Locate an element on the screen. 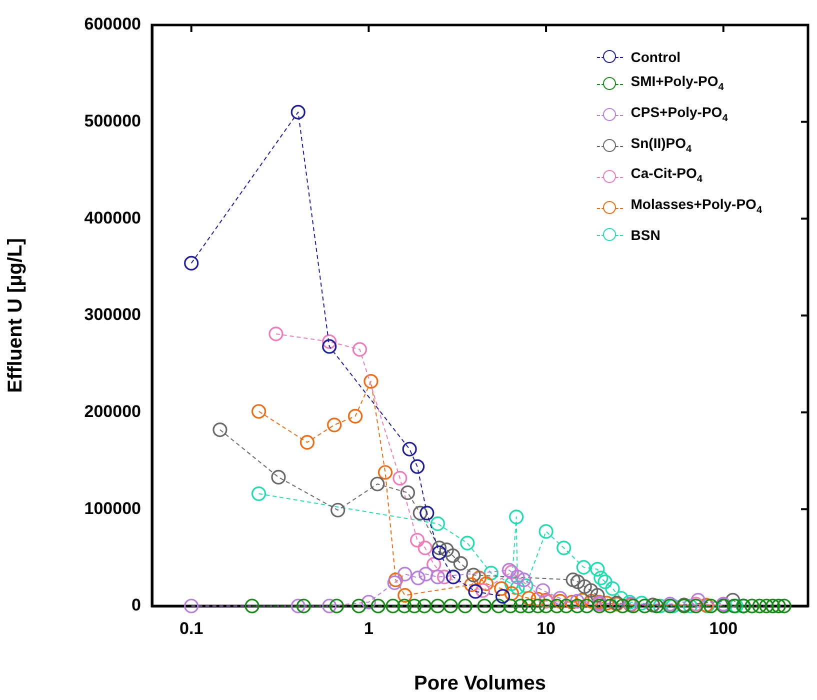 This screenshot has height=700, width=817. y-tick-label: 400000 is located at coordinates (112, 218).